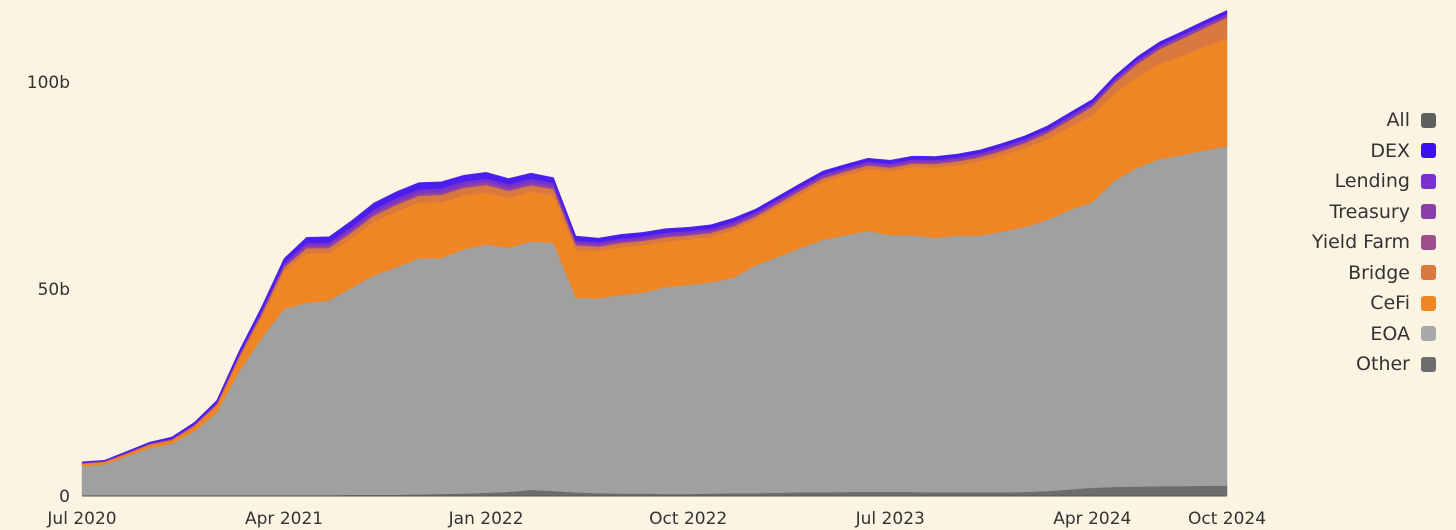 Image resolution: width=1456 pixels, height=530 pixels. I want to click on legend-item-bridge: Bridge, so click(1392, 273).